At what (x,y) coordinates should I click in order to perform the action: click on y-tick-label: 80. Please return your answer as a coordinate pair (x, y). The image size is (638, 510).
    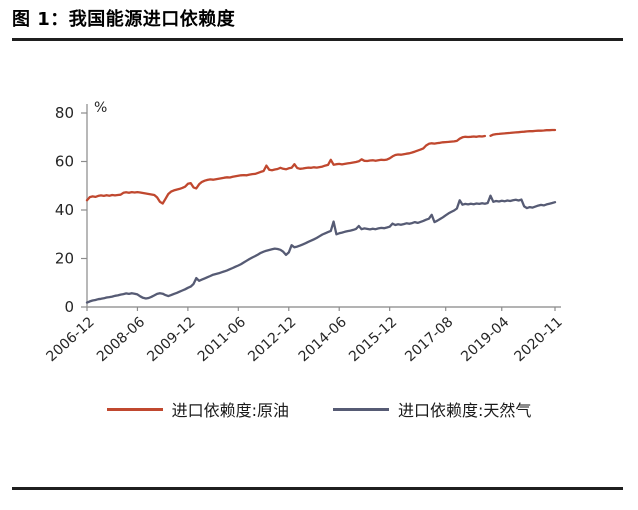
    Looking at the image, I should click on (64, 113).